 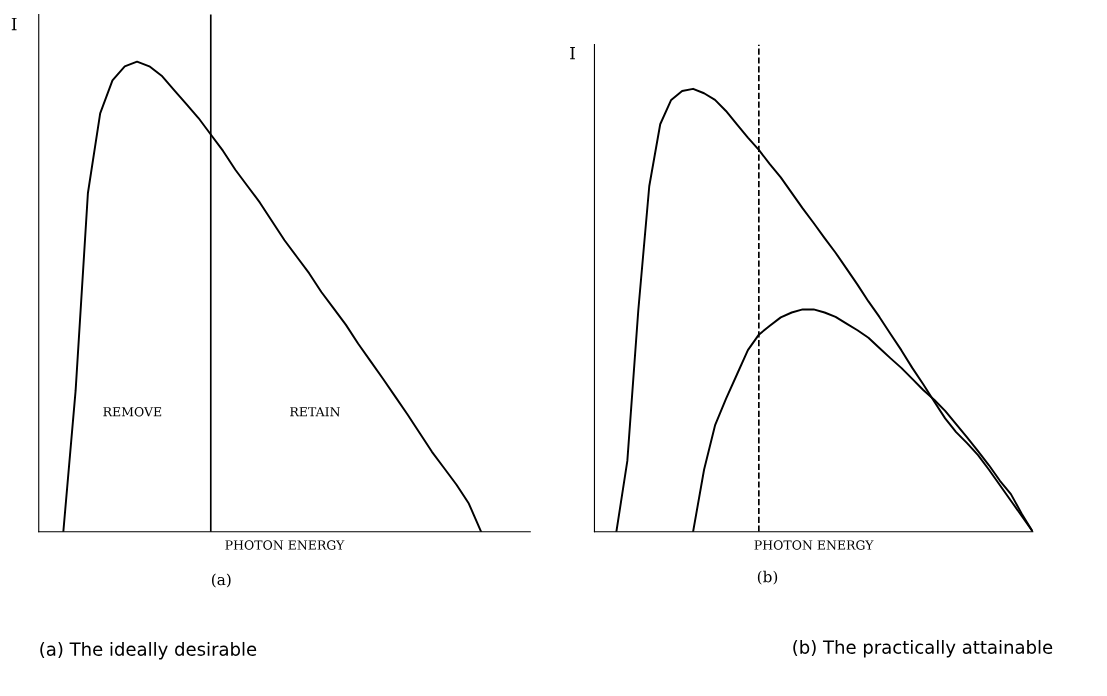 I want to click on annotation: REMOVE, so click(x=132, y=411).